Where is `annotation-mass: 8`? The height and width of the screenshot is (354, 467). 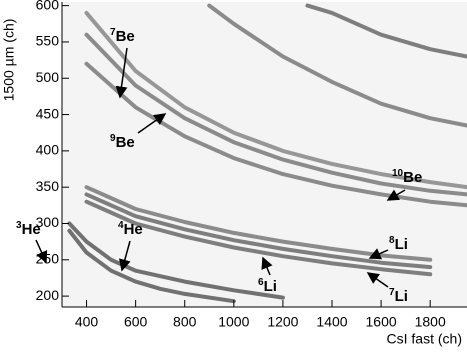
annotation-mass: 8 is located at coordinates (392, 240).